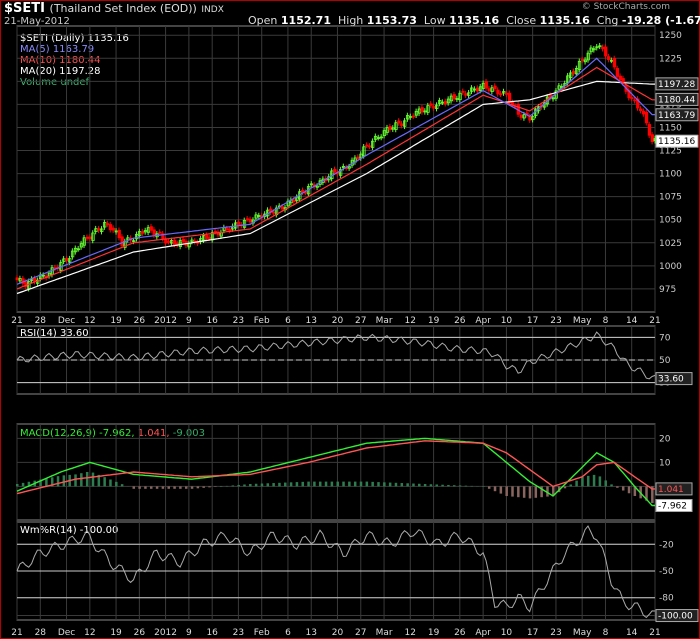 The height and width of the screenshot is (639, 700). Describe the element at coordinates (666, 572) in the screenshot. I see `y-tick-3--50: -50` at that location.